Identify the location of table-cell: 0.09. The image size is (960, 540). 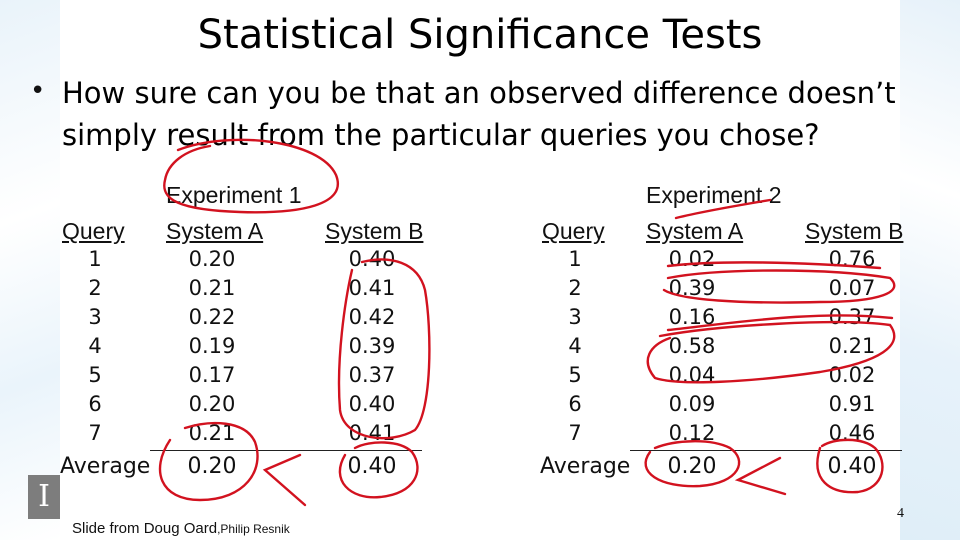
(692, 404).